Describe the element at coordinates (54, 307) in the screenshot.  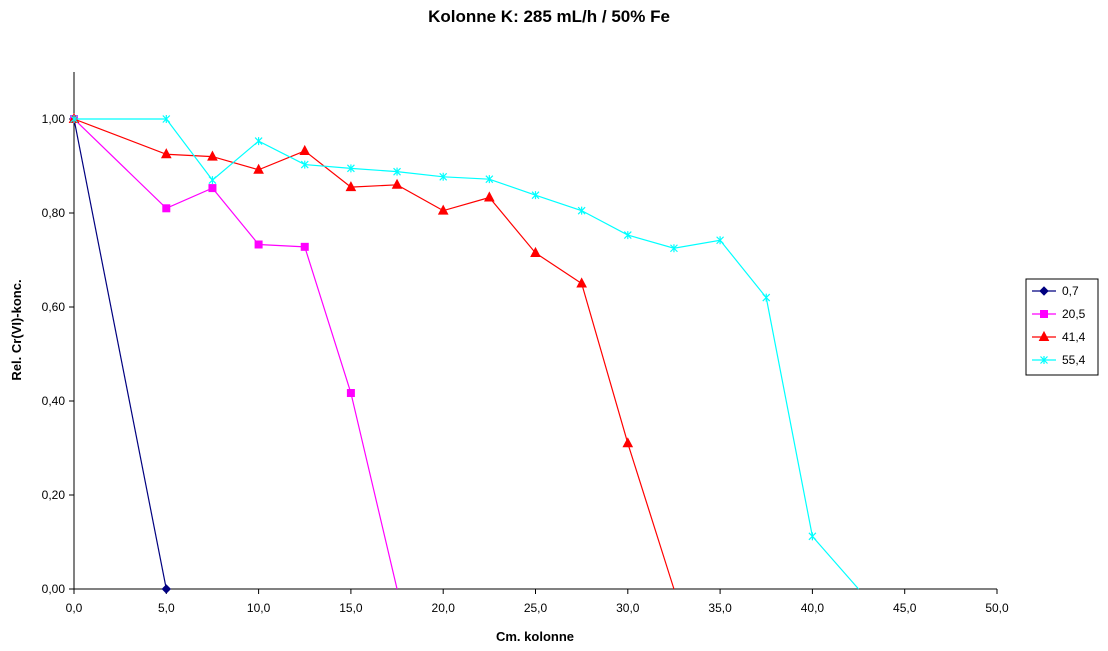
I see `y-tick-label: 0,60` at that location.